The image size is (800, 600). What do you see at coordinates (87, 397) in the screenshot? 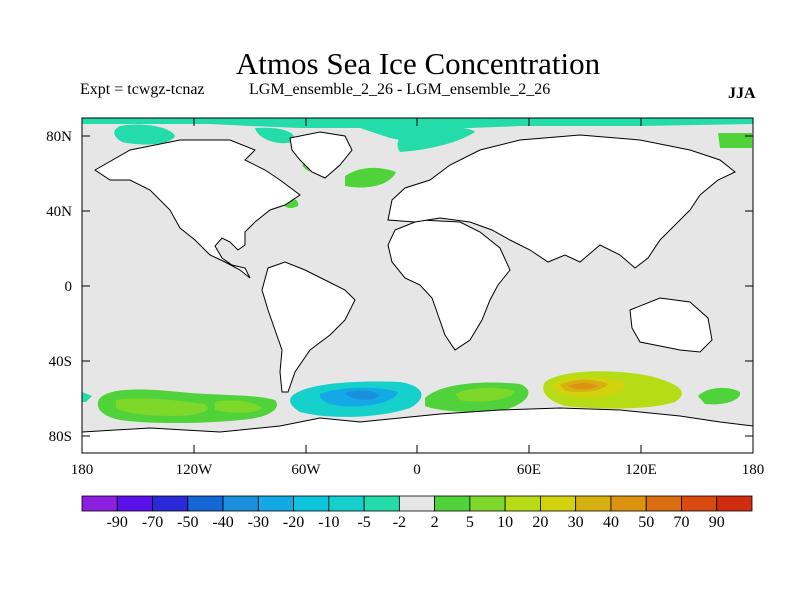
I see `southern-teal-west` at bounding box center [87, 397].